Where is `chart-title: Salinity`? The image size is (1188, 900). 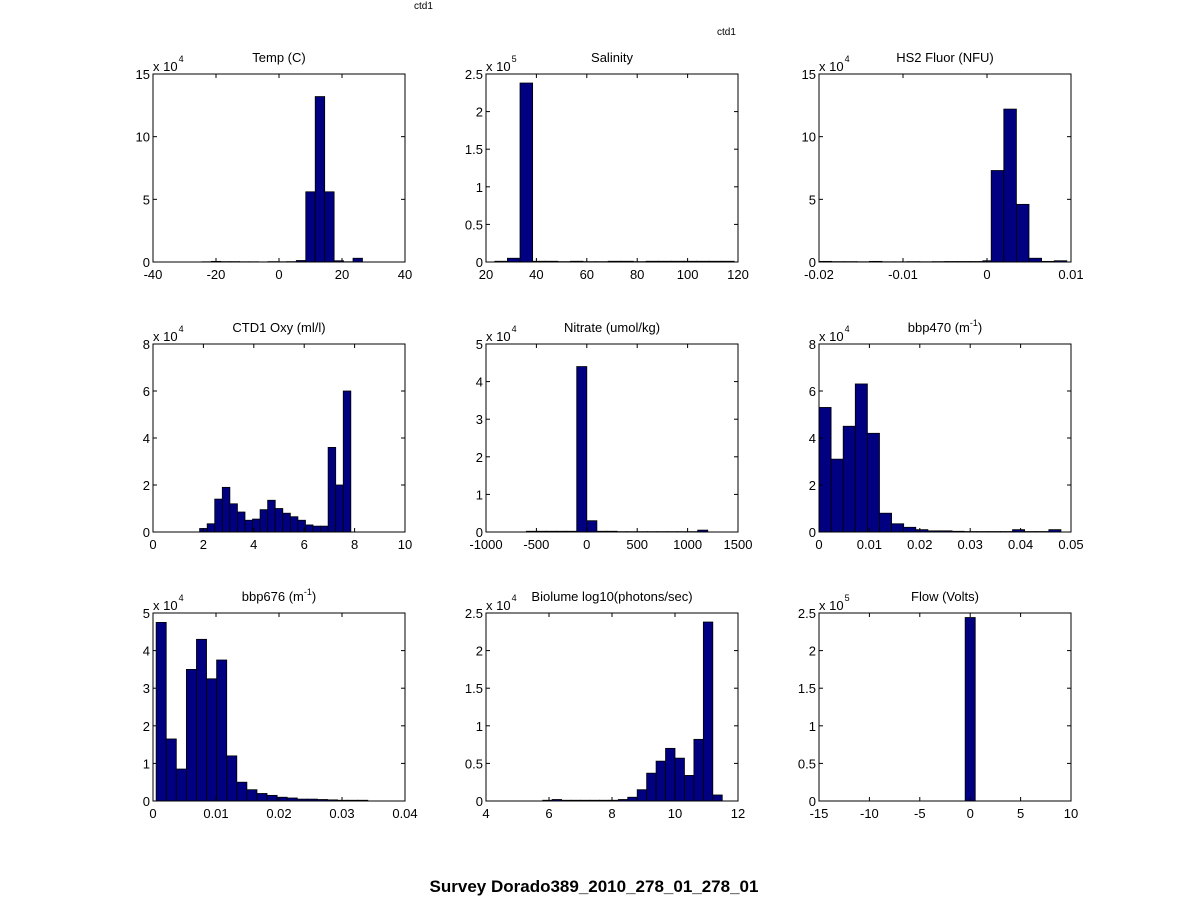
chart-title: Salinity is located at coordinates (612, 57).